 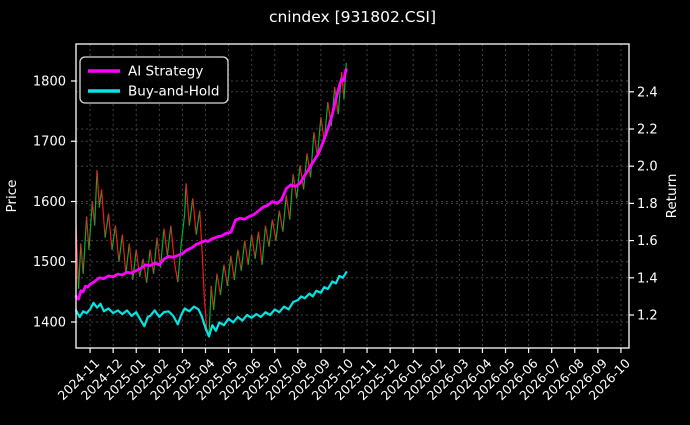 What do you see at coordinates (647, 92) in the screenshot?
I see `return-tick-label: 2.4` at bounding box center [647, 92].